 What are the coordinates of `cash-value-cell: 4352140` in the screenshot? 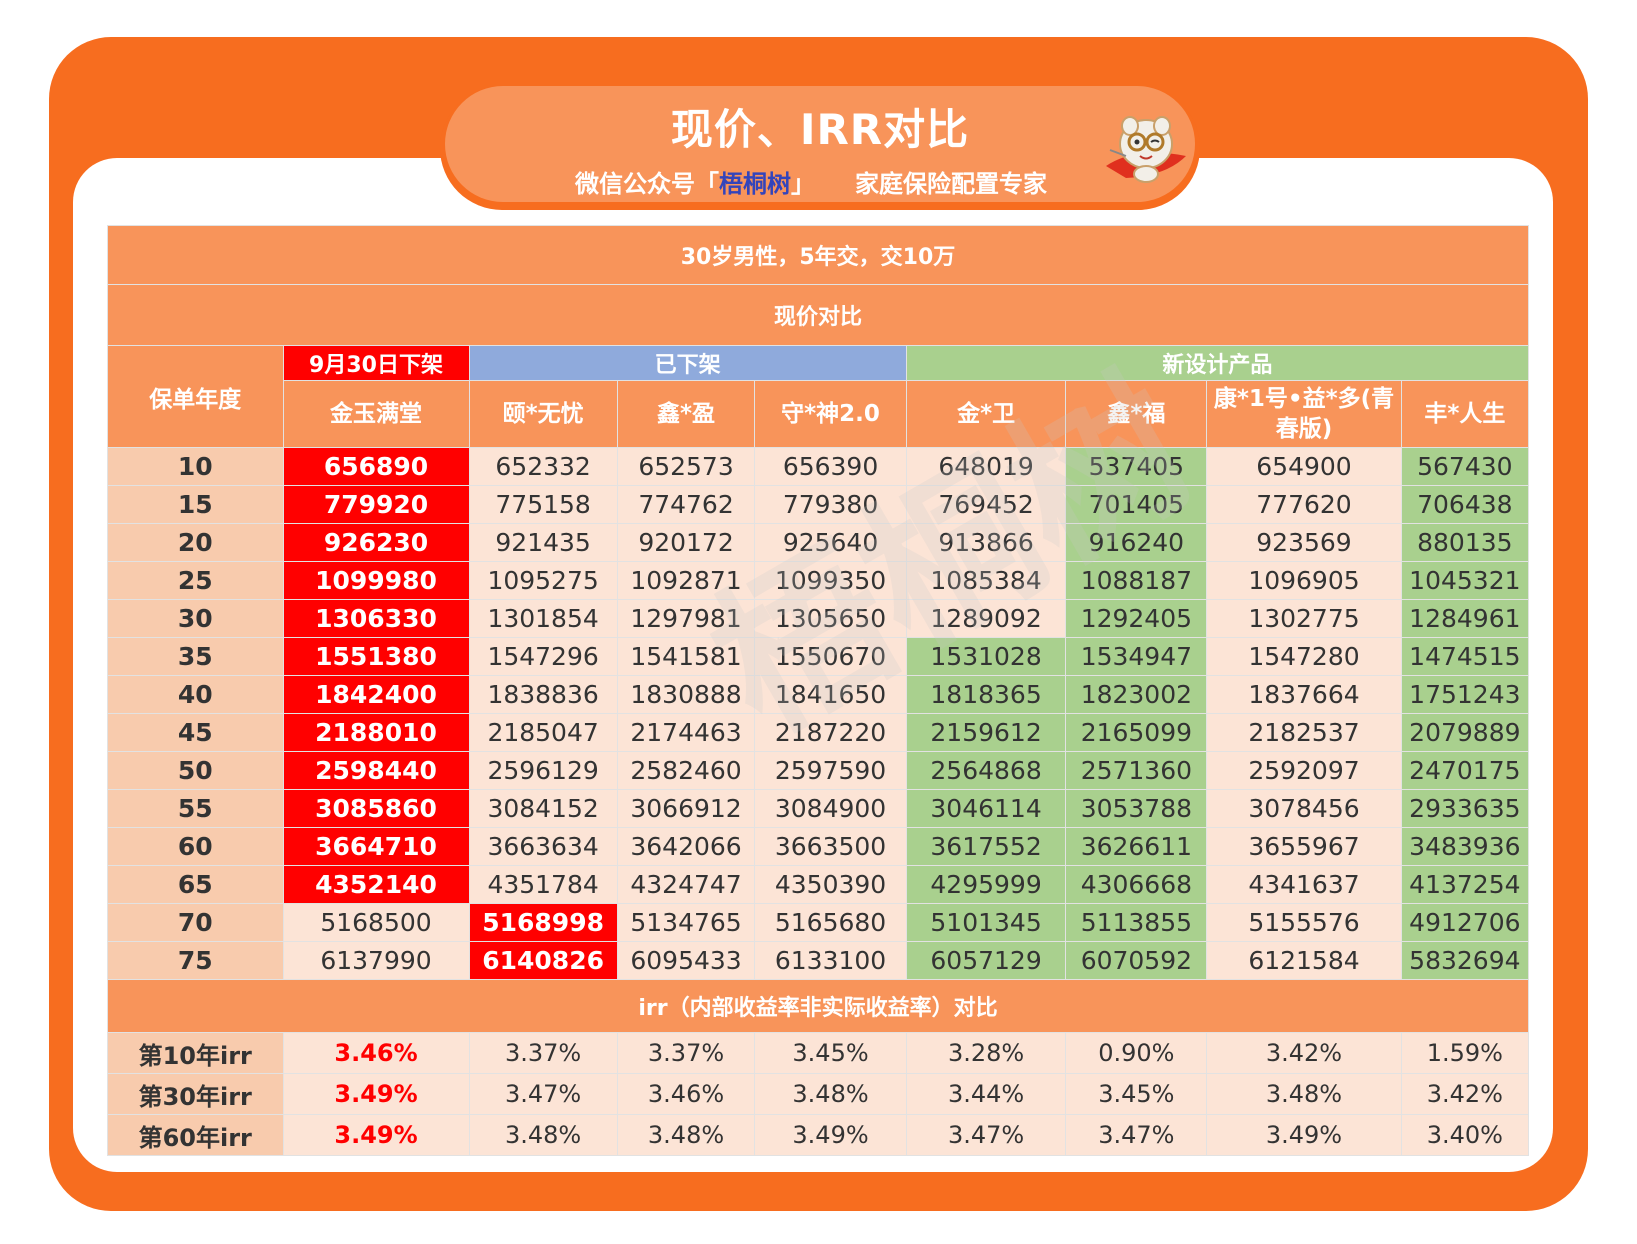 It's located at (376, 884).